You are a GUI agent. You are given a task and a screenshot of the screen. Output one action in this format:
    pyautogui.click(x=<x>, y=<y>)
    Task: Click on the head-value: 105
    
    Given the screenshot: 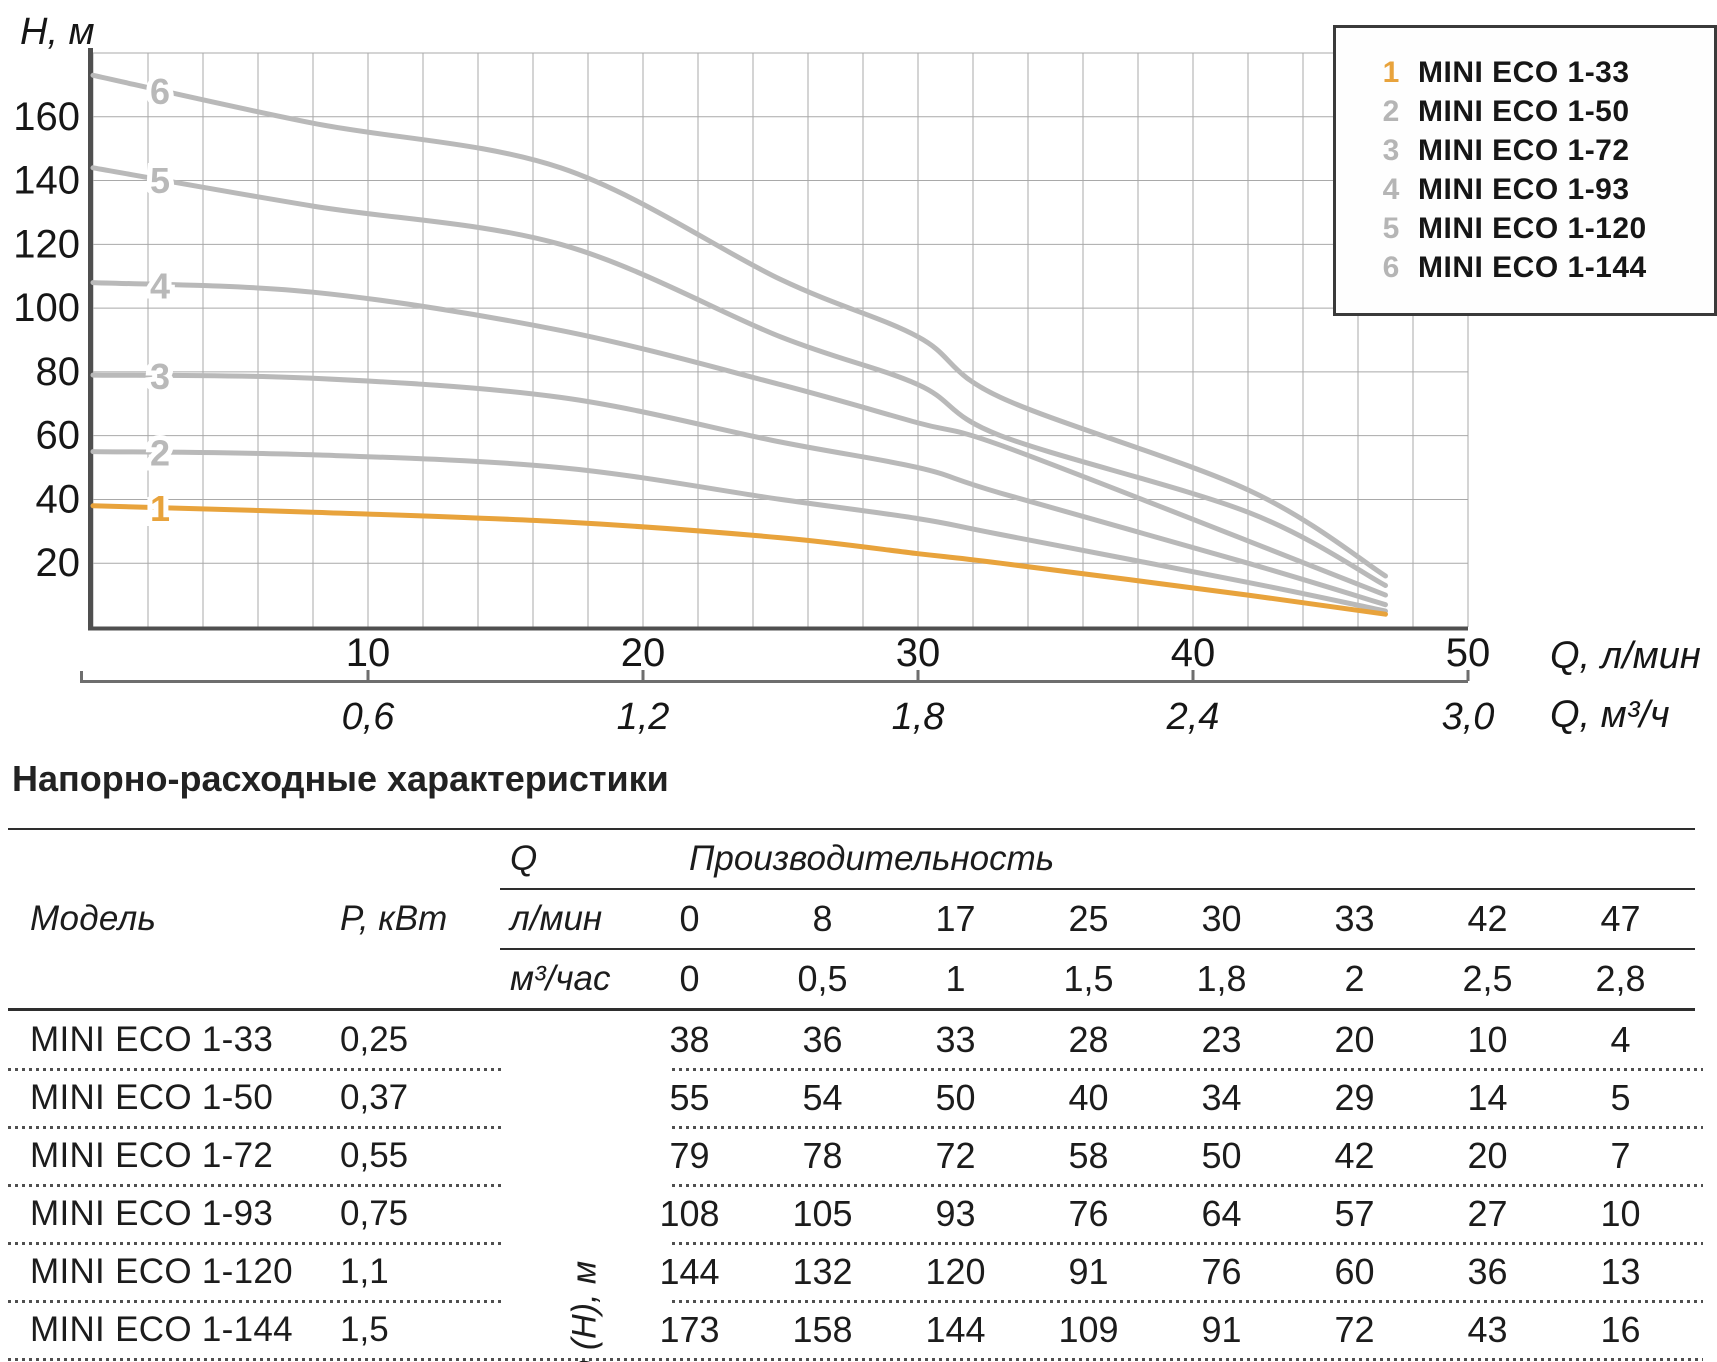 What is the action you would take?
    pyautogui.click(x=822, y=1213)
    